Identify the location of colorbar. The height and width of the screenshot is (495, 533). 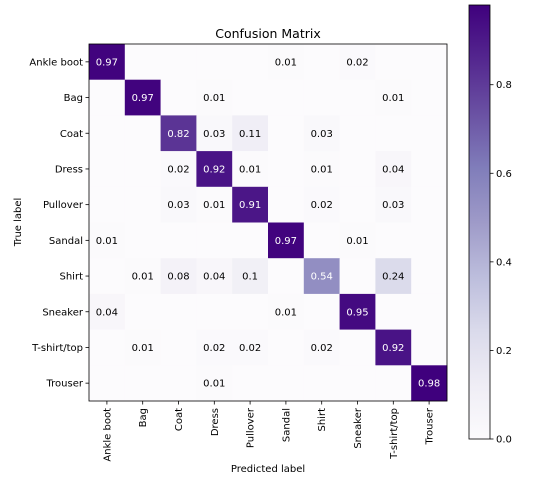
(479, 222).